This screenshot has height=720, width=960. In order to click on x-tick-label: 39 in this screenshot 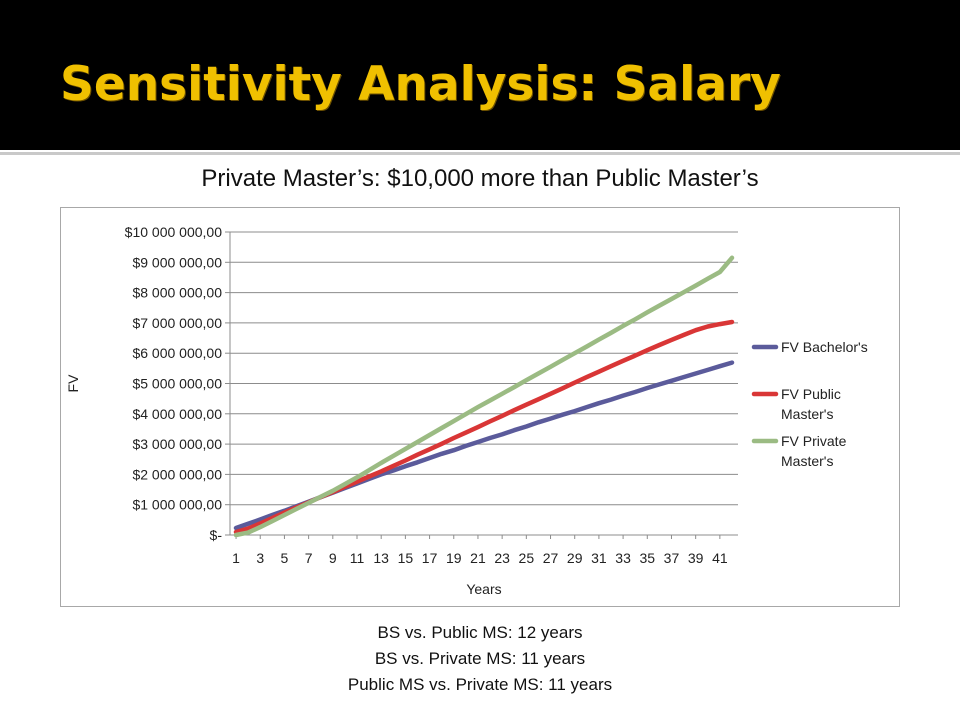, I will do `click(696, 558)`.